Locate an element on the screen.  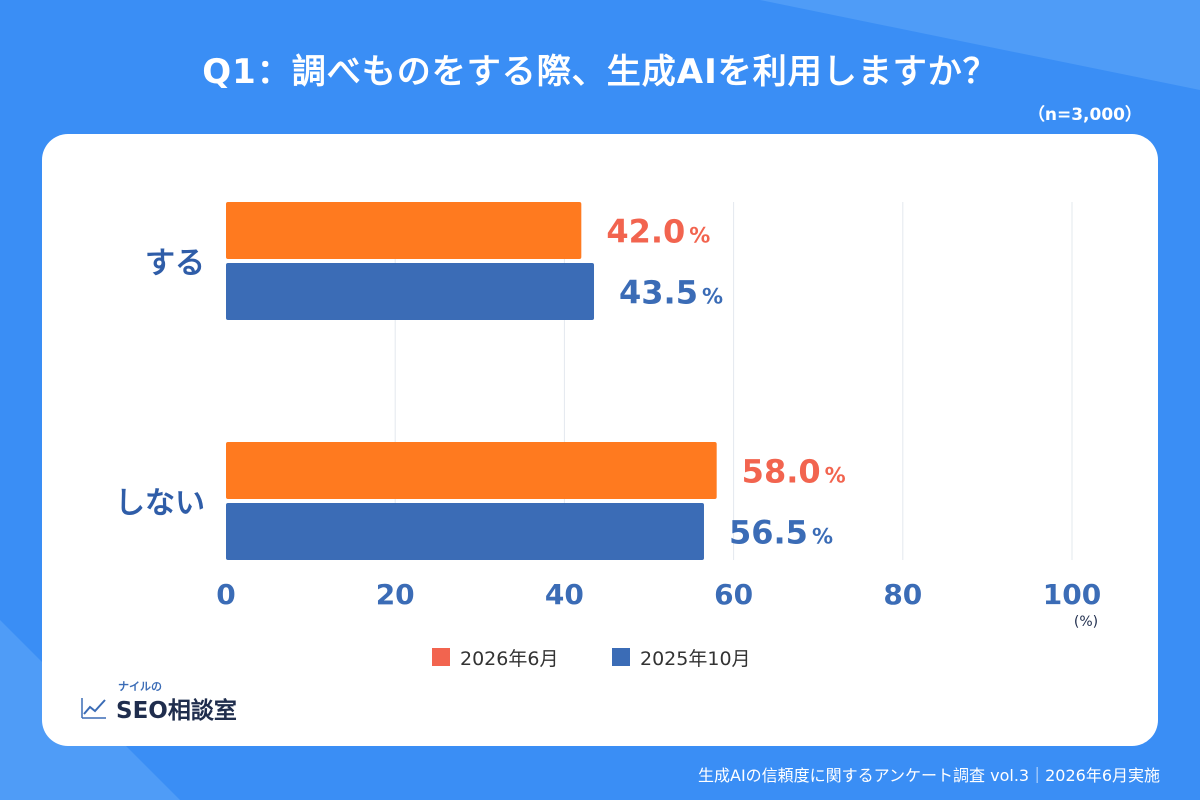
value-labels: 42.0 % 43.5 % 58.0 % 56.5% is located at coordinates (725, 382).